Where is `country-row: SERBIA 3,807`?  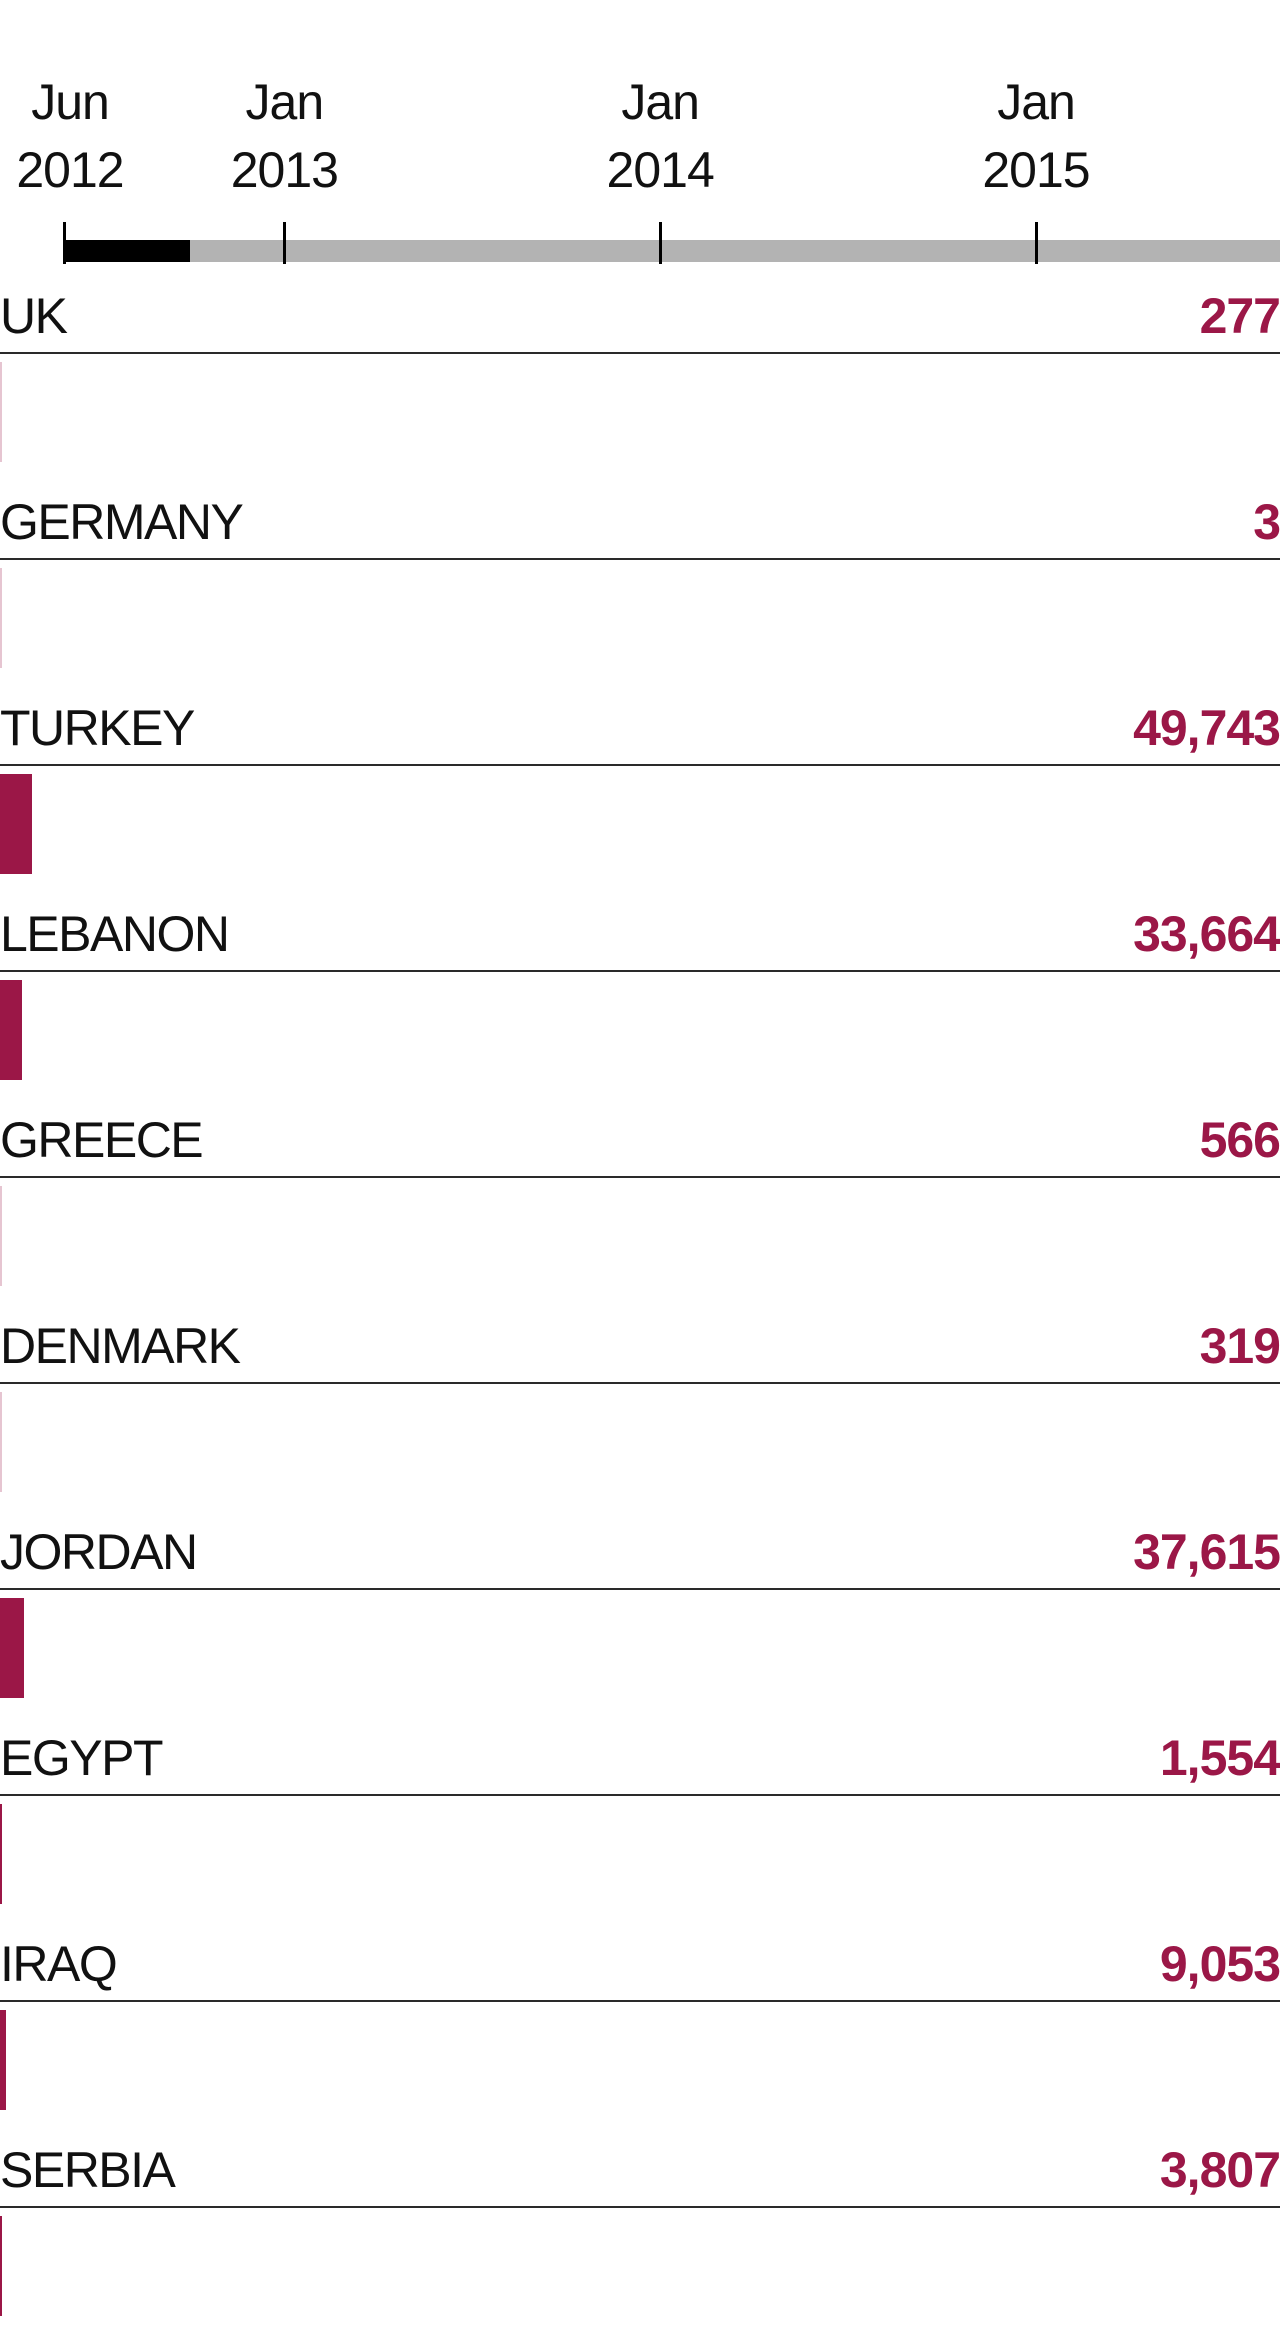
country-row: SERBIA 3,807 is located at coordinates (640, 2237).